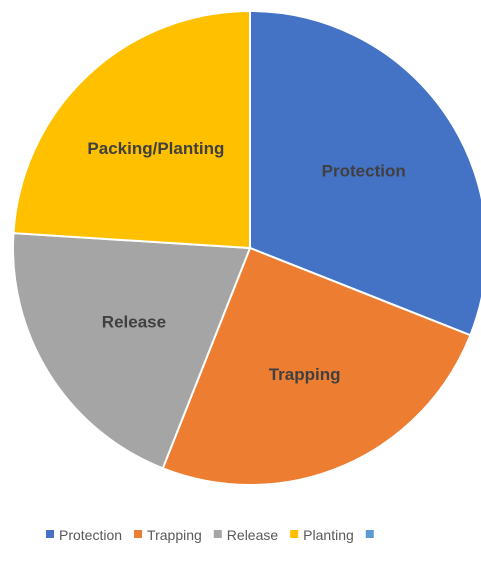  I want to click on legend-label: Planting, so click(328, 535).